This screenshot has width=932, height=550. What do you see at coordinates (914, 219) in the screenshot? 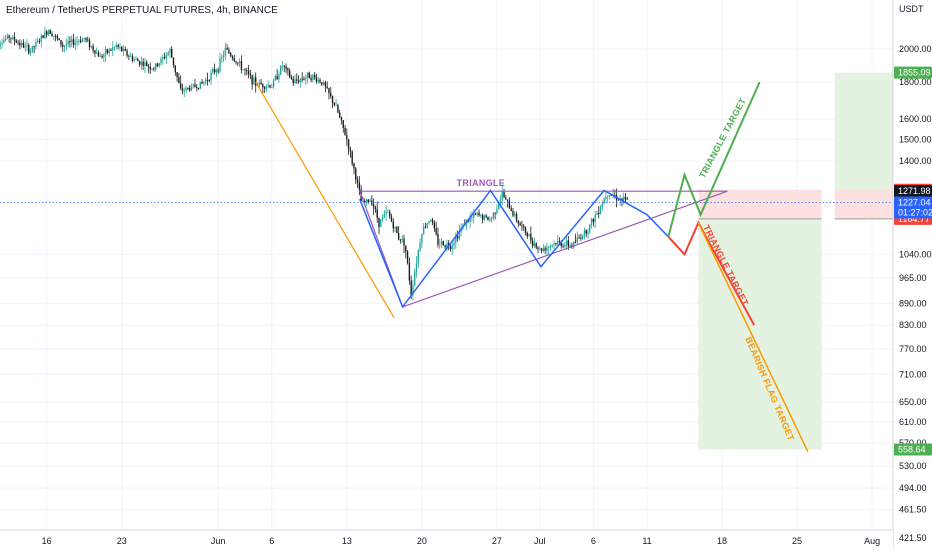
I see `price-badge-text: 1164.77` at bounding box center [914, 219].